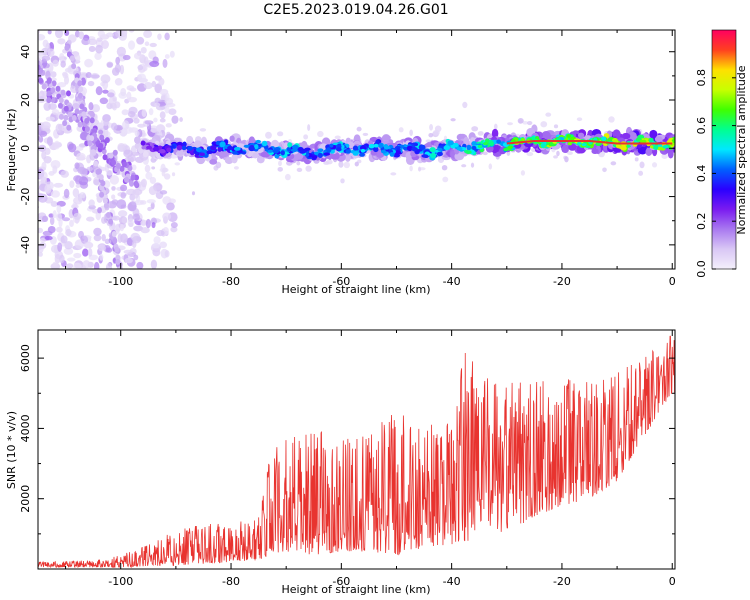 The image size is (750, 600). I want to click on spectrogram-ridge-halo, so click(495, 133).